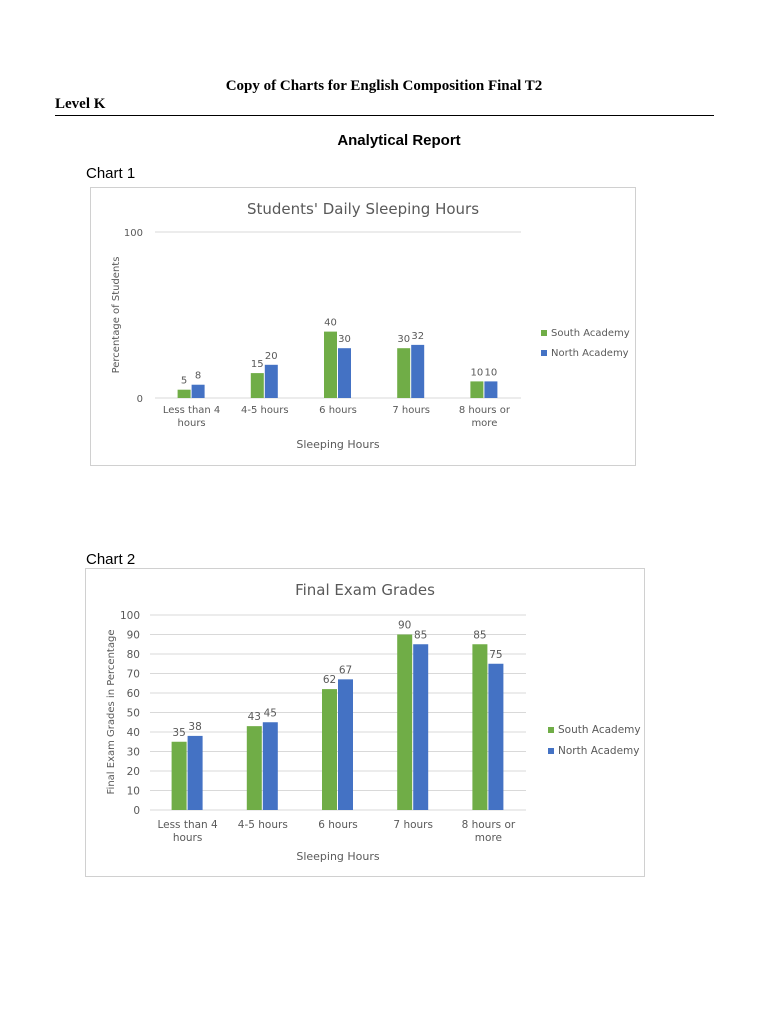 The width and height of the screenshot is (768, 1024). What do you see at coordinates (404, 626) in the screenshot?
I see `data-label: 90` at bounding box center [404, 626].